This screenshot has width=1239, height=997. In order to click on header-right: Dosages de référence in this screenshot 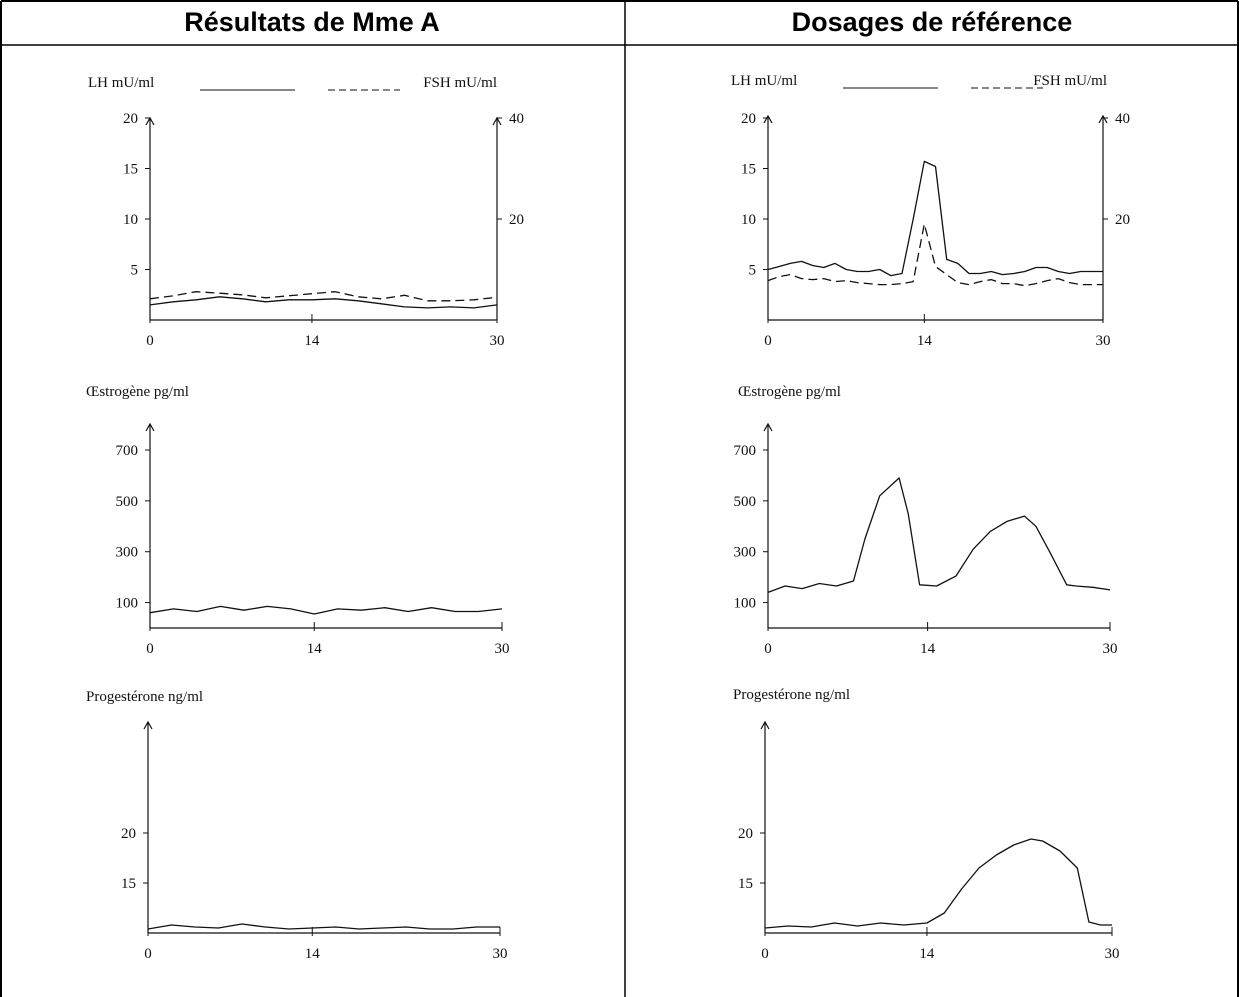, I will do `click(932, 21)`.